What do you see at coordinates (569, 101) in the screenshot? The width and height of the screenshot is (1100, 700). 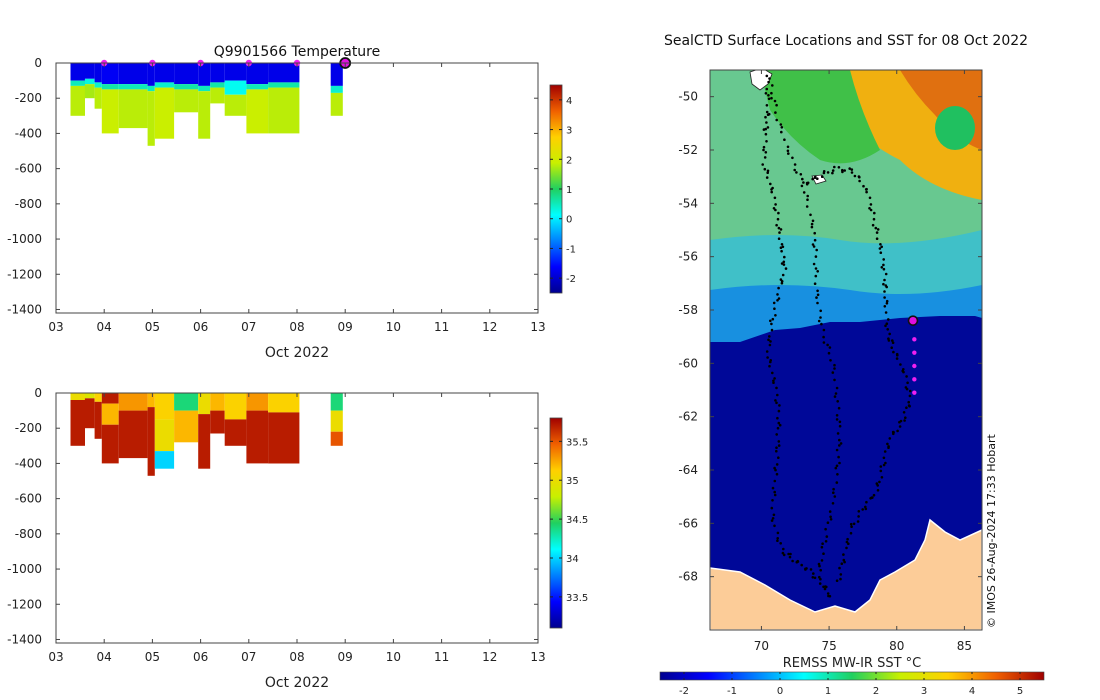 I see `colorbar-tick-label: 4` at bounding box center [569, 101].